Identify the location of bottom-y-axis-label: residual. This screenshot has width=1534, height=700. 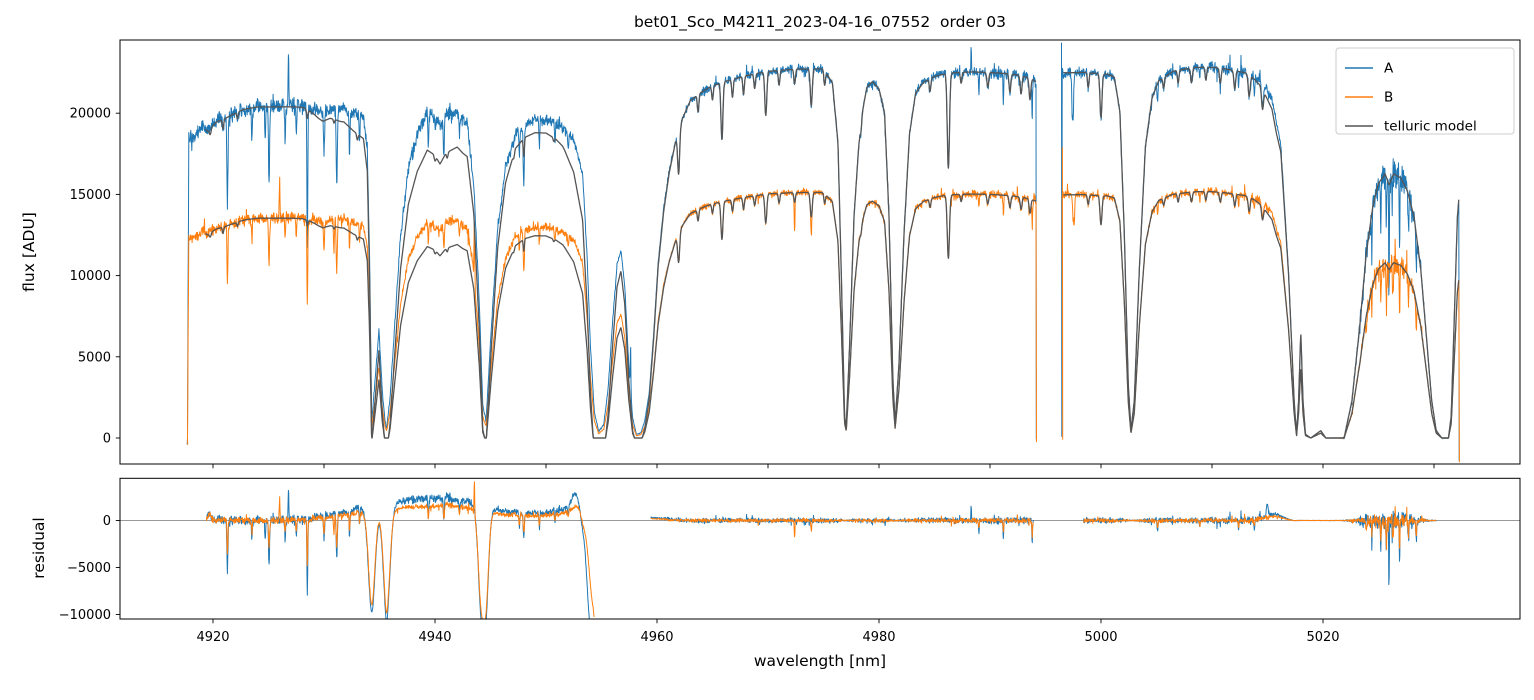
(39, 547).